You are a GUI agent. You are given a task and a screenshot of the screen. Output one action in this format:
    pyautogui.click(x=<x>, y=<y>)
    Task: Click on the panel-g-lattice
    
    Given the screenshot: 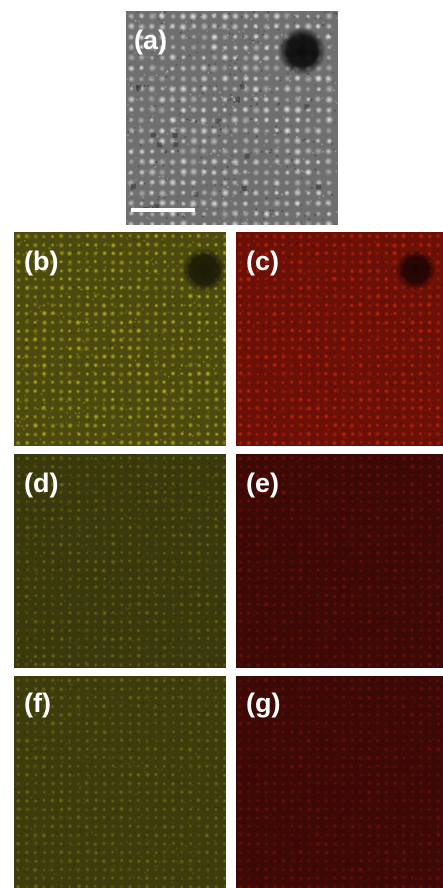 What is the action you would take?
    pyautogui.click(x=339, y=782)
    